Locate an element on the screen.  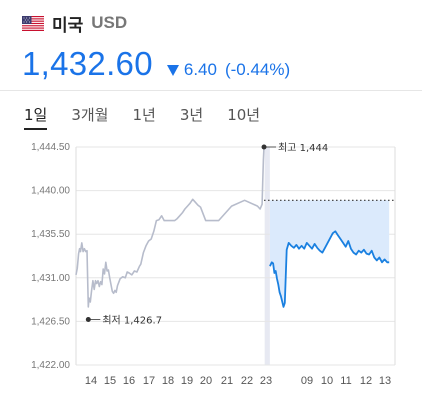
y-tick-label: 1,431.00 is located at coordinates (50, 278).